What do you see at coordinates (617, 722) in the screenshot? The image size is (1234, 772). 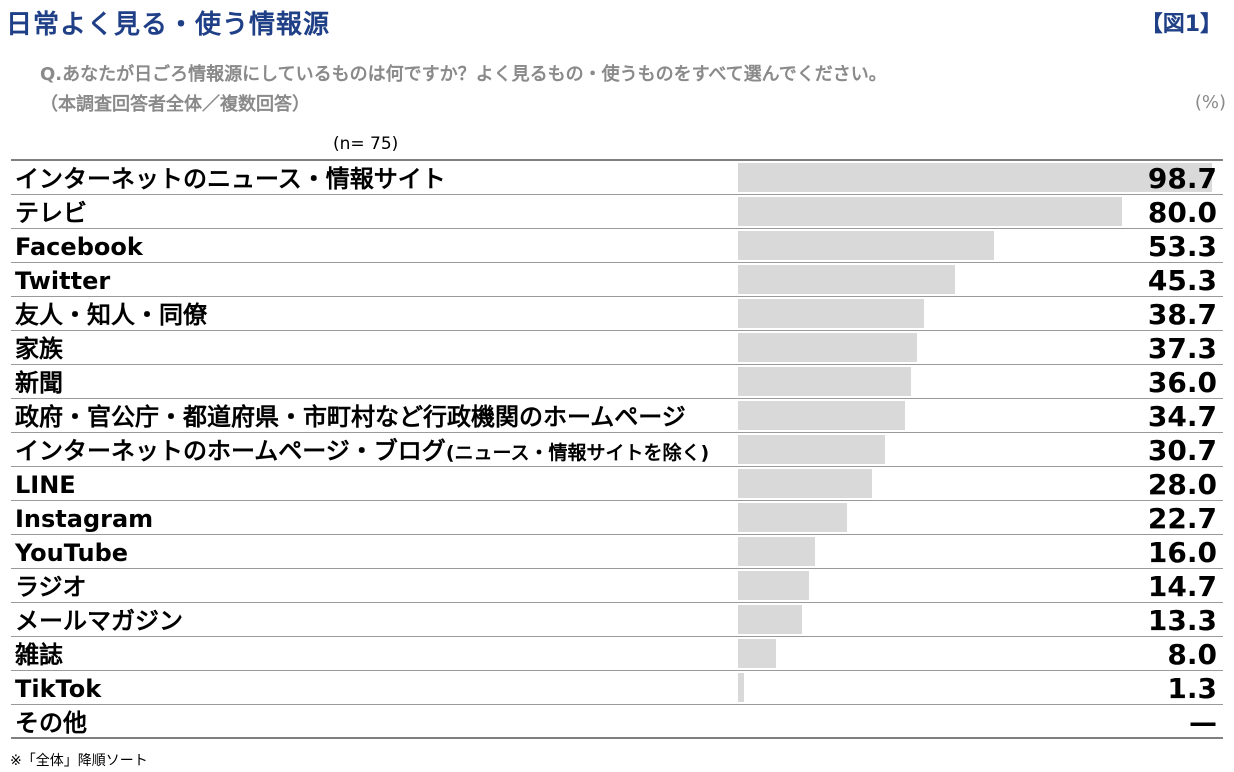 I see `chart-row: その他 —` at bounding box center [617, 722].